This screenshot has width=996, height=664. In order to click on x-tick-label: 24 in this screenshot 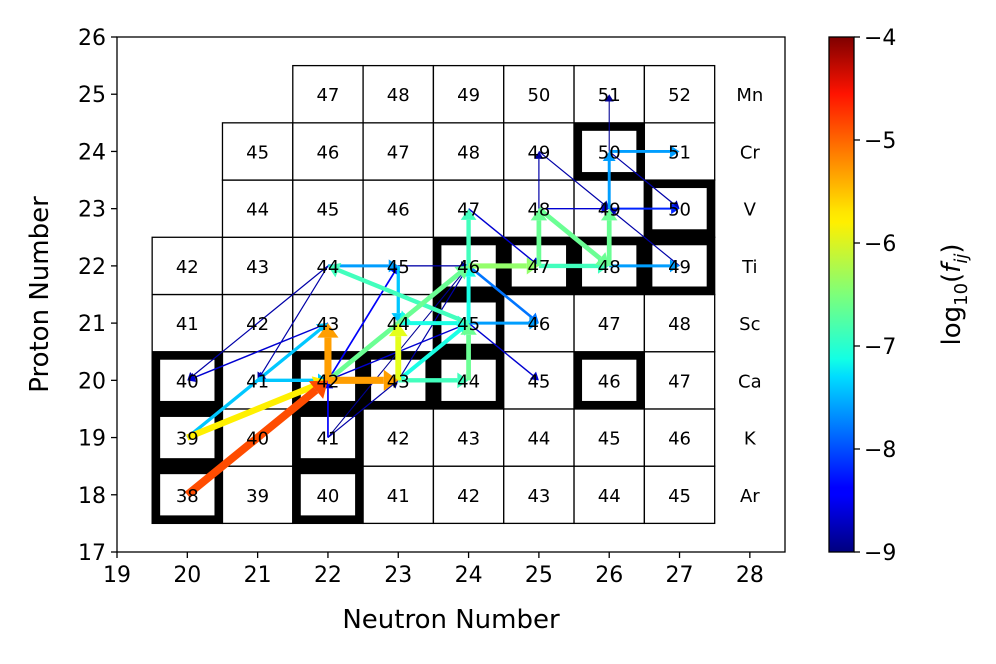, I will do `click(469, 575)`.